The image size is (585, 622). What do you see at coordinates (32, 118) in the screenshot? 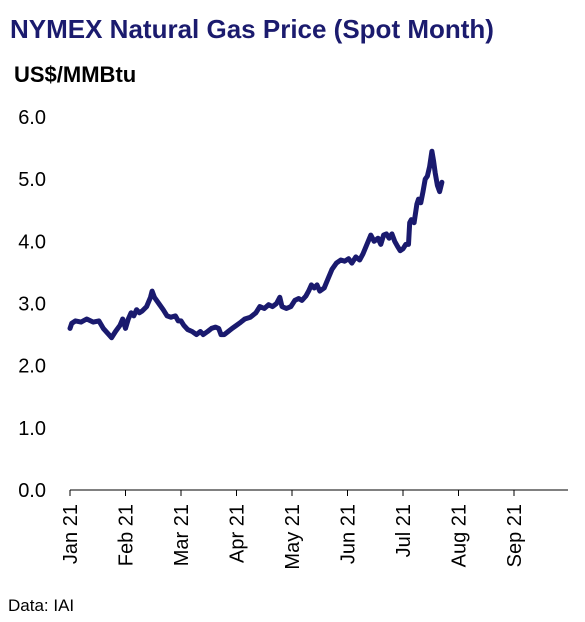
I see `y-tick-label: 6.0` at bounding box center [32, 118].